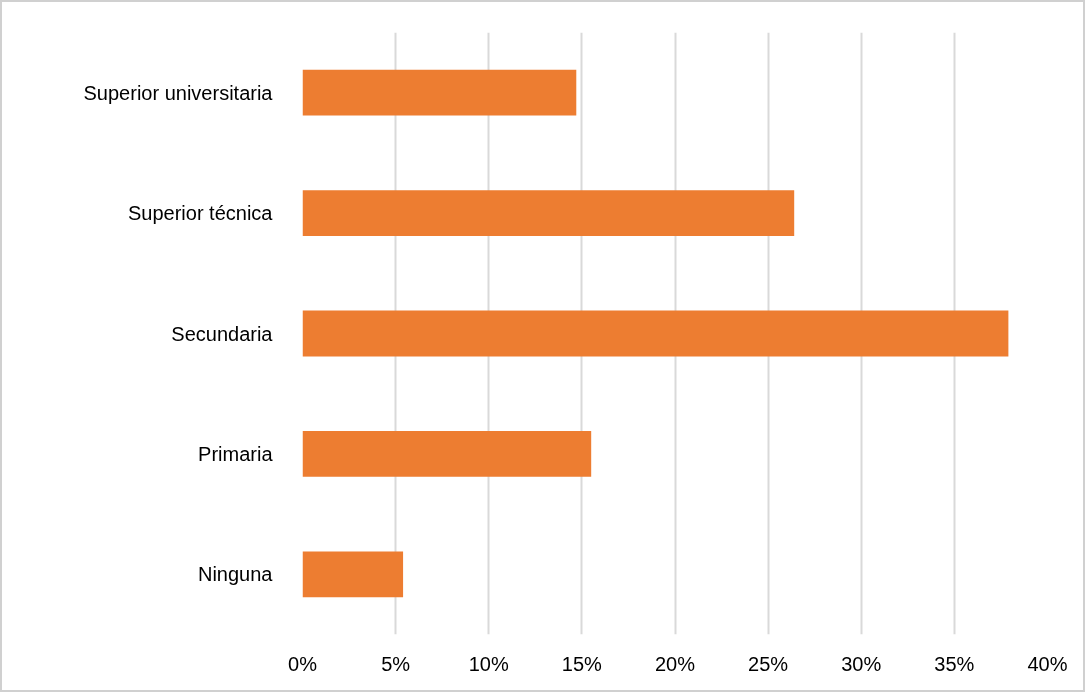  What do you see at coordinates (396, 663) in the screenshot?
I see `x-tick-label: 5%` at bounding box center [396, 663].